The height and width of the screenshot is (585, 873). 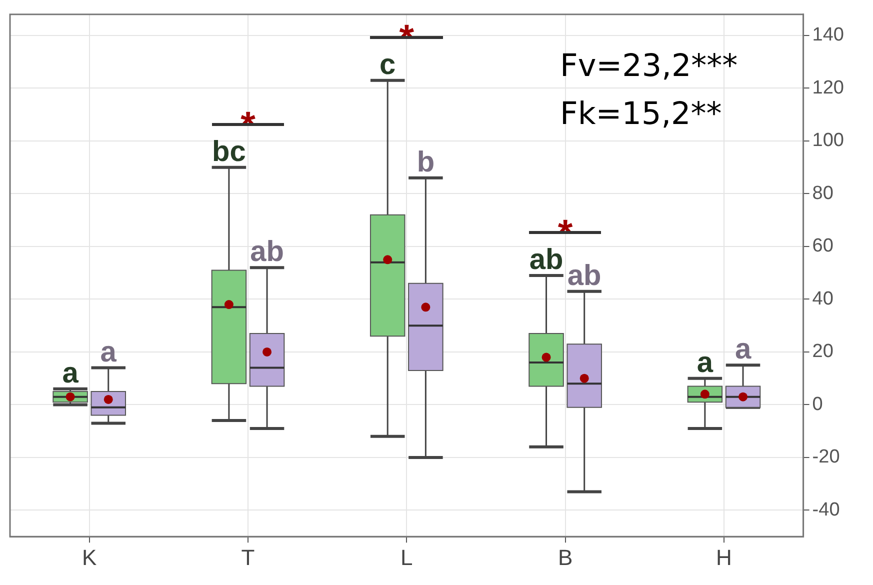 I want to click on y-tick-label: 60, so click(x=823, y=246).